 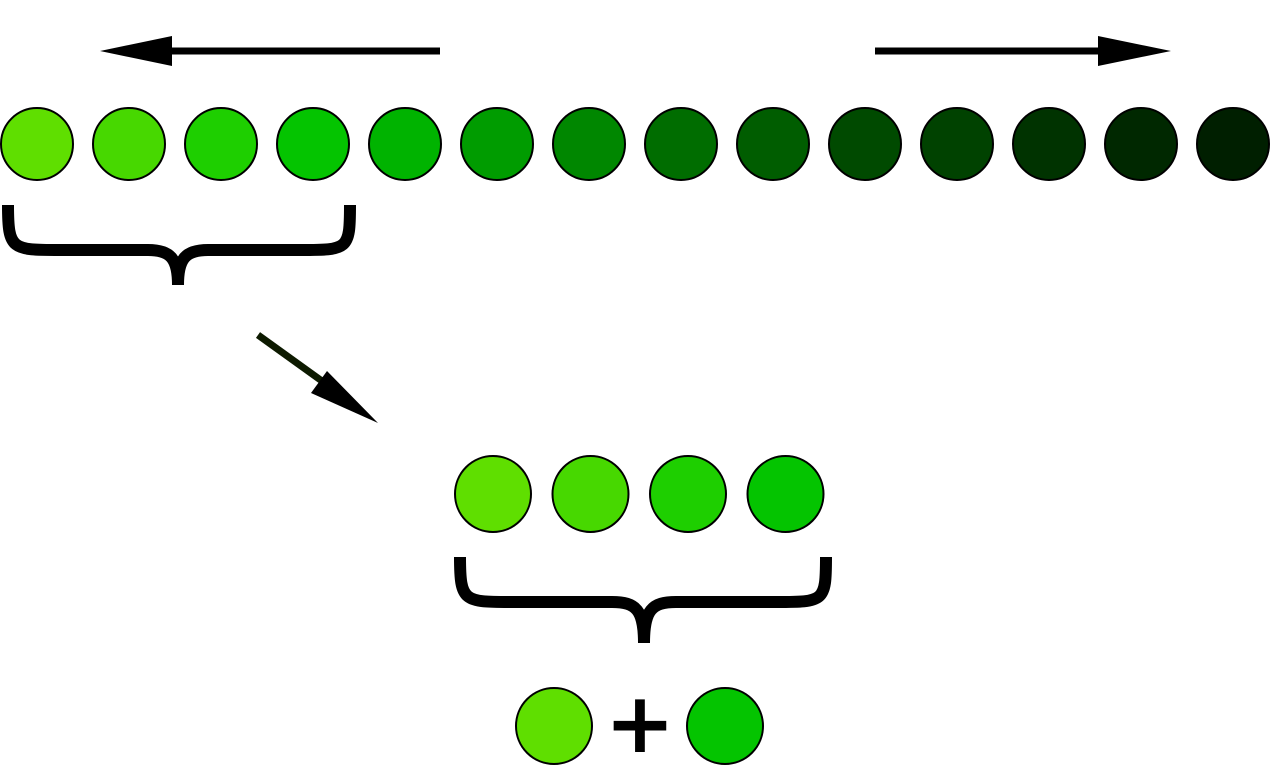 I want to click on arrow-left-icon, so click(x=270, y=51).